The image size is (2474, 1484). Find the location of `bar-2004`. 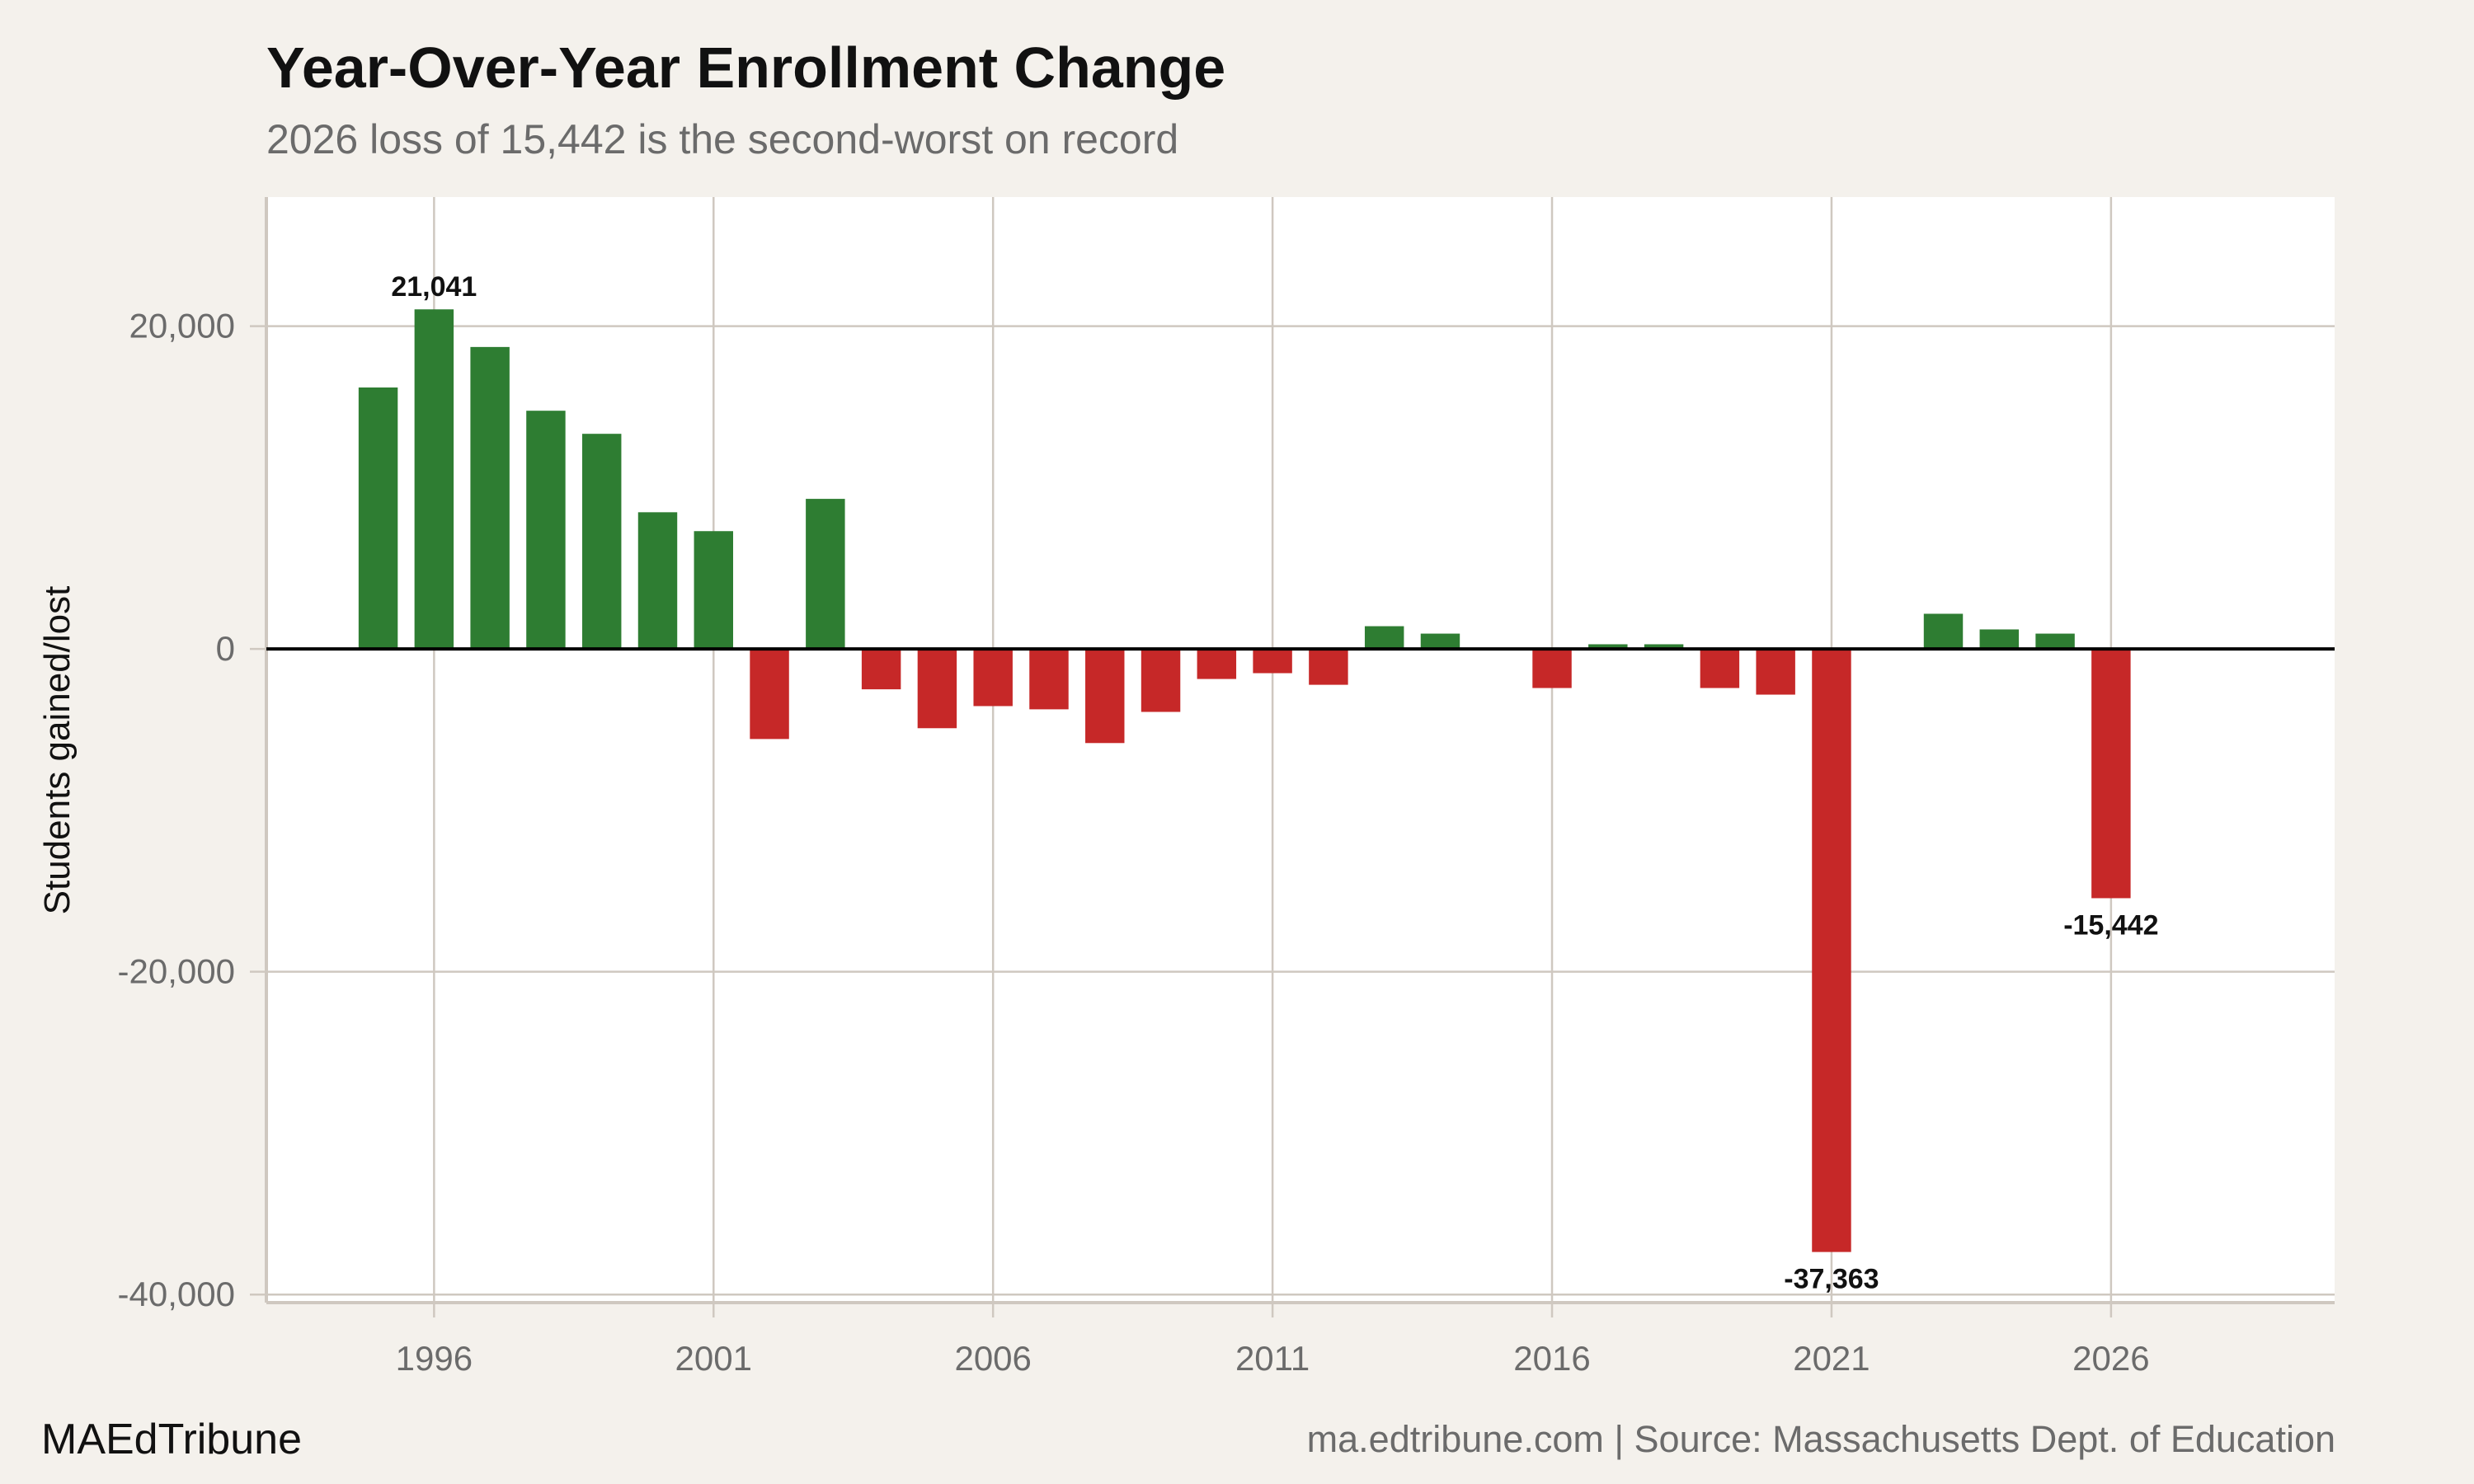

bar-2004 is located at coordinates (881, 669).